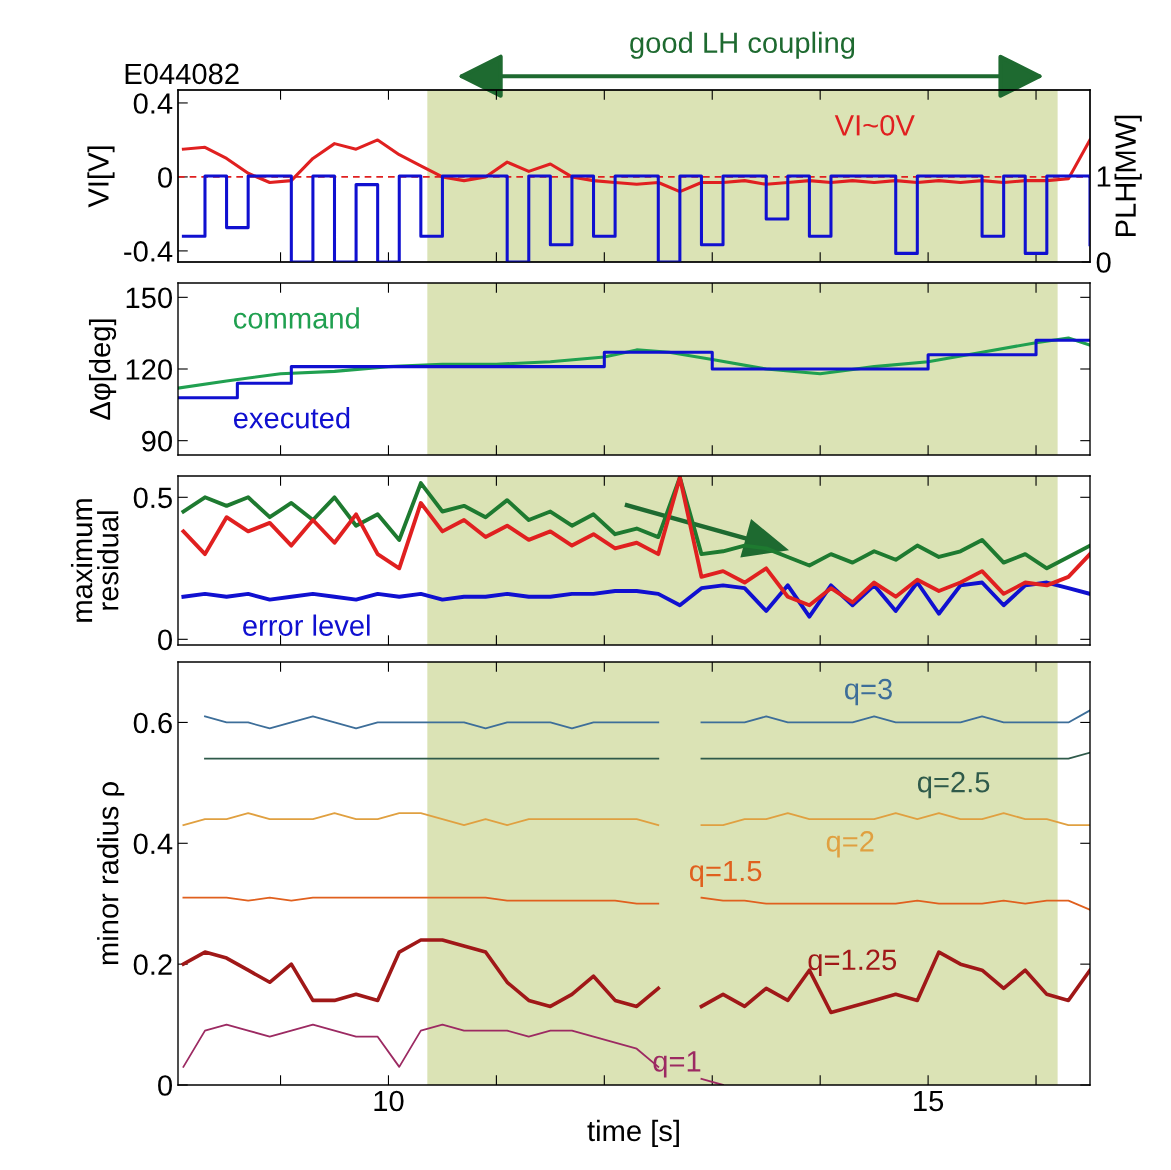 This screenshot has width=1171, height=1170. Describe the element at coordinates (1103, 262) in the screenshot. I see `y2-tick-label: 0` at that location.